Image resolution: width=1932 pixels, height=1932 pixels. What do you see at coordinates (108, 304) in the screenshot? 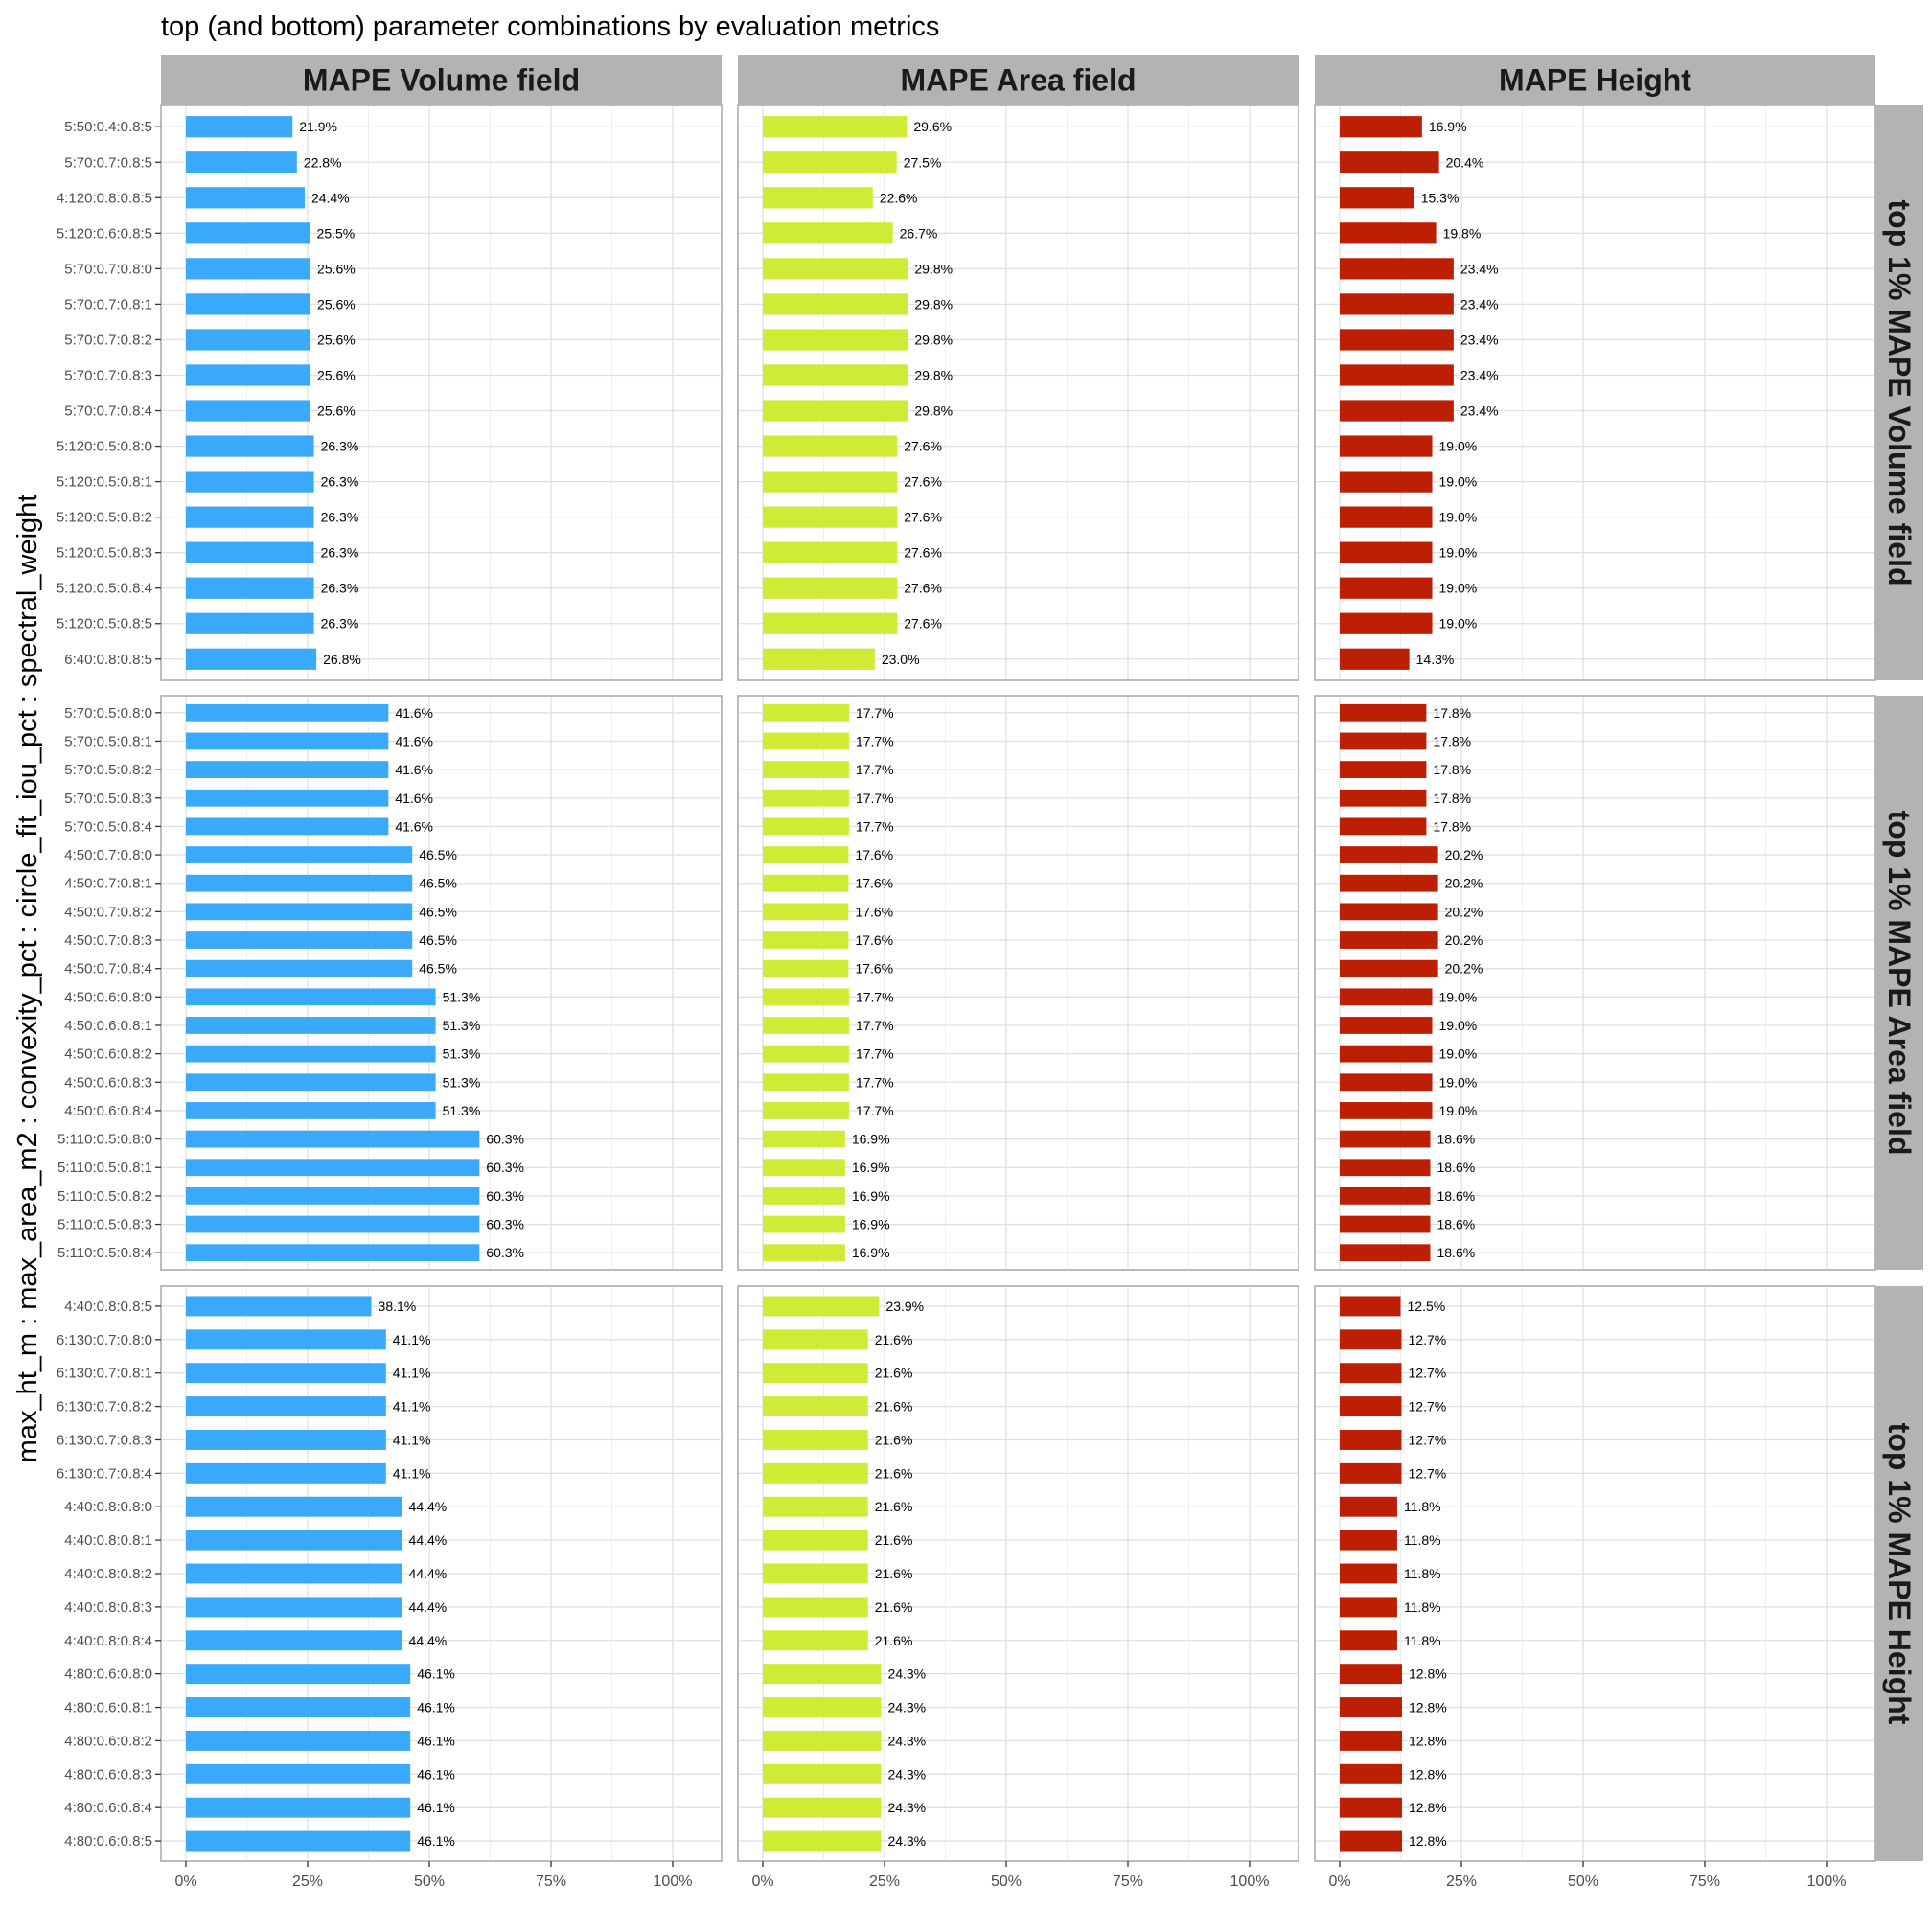
I see `y-tick-label: 5:70:0.7:0.8:1` at bounding box center [108, 304].